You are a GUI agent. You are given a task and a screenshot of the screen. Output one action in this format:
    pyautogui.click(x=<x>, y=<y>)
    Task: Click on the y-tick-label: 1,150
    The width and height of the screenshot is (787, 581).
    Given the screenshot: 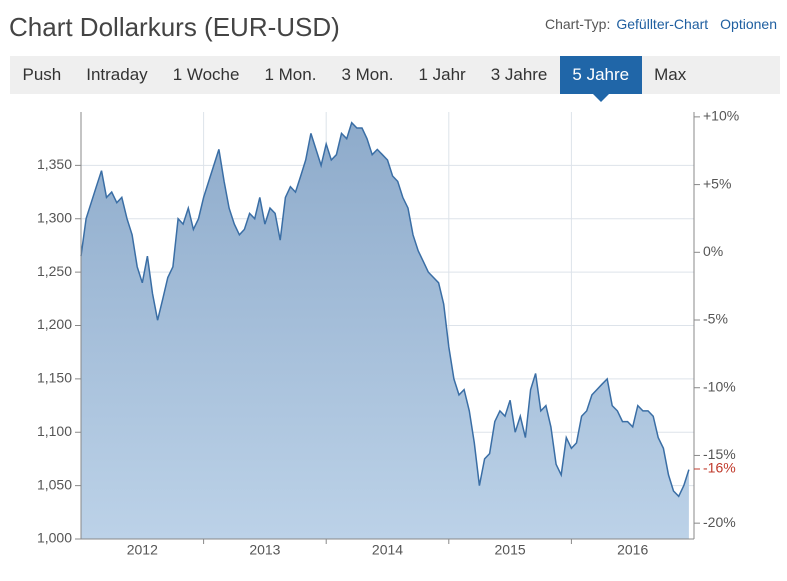 What is the action you would take?
    pyautogui.click(x=54, y=378)
    